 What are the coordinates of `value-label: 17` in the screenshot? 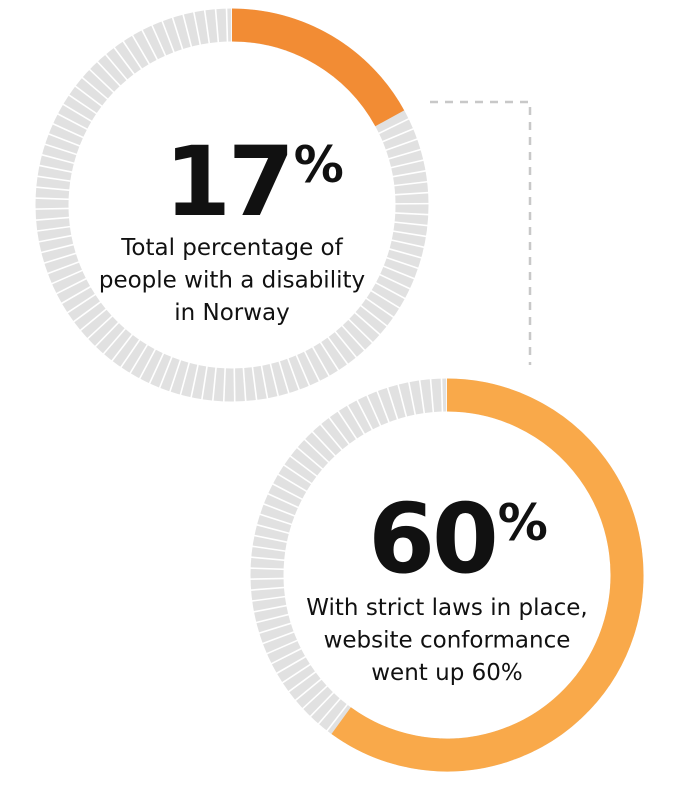 It's located at (228, 182).